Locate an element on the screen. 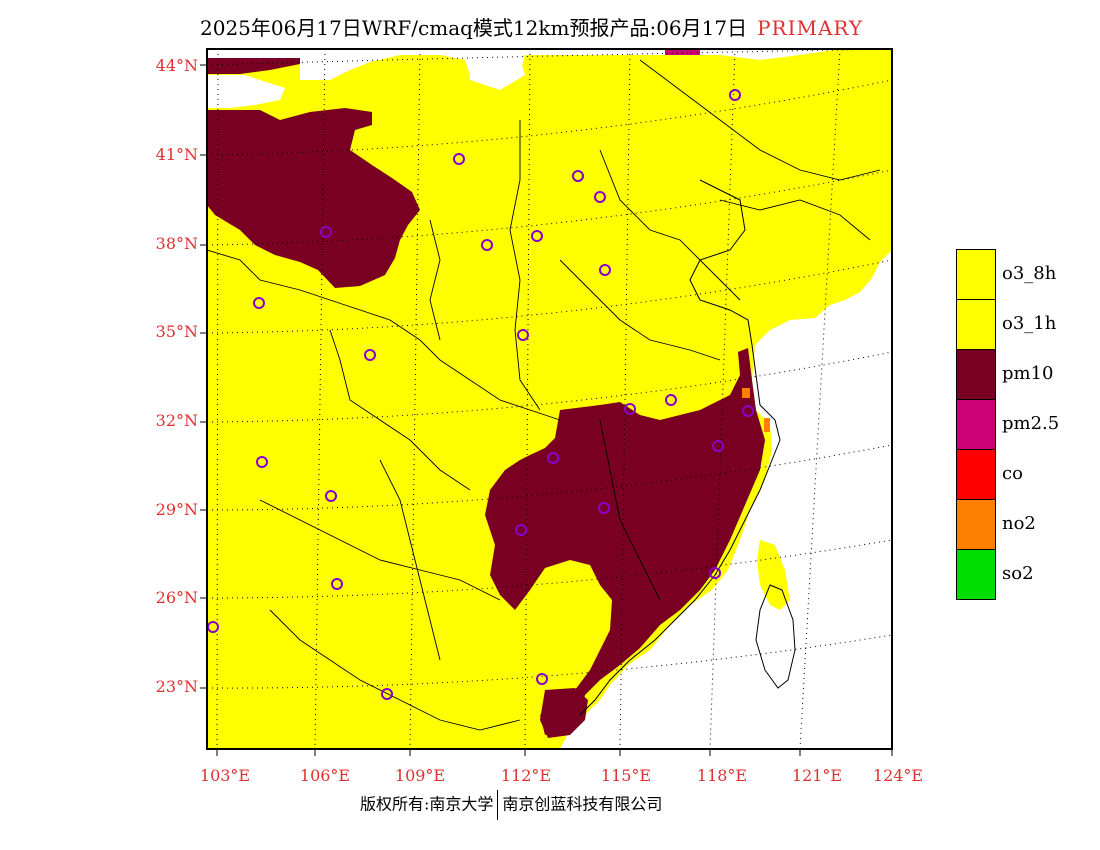 The height and width of the screenshot is (850, 1100). lon-label: 103°E is located at coordinates (225, 775).